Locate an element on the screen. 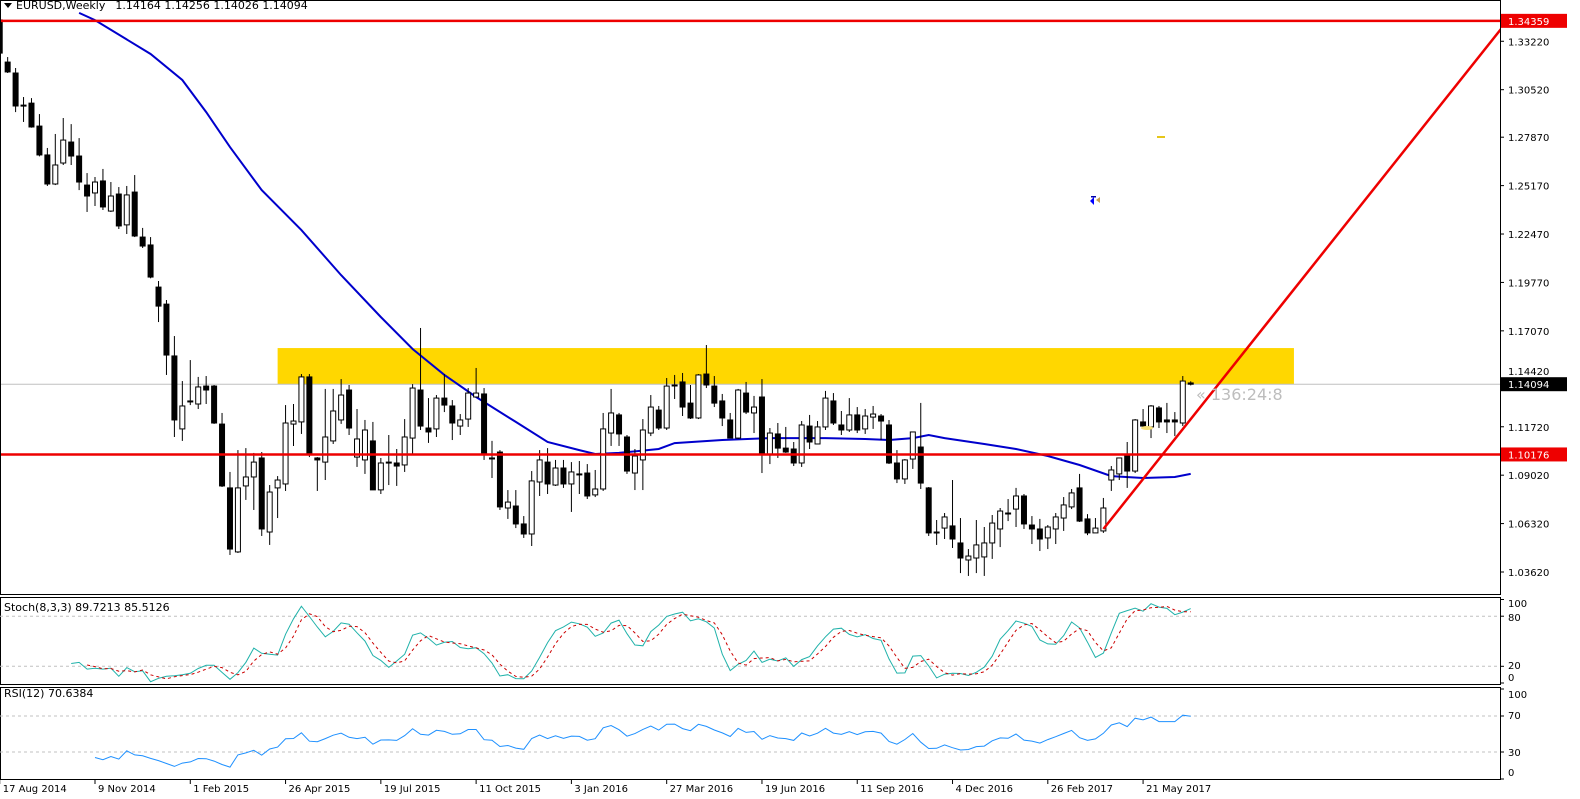 The image size is (1580, 799). time-tick-label: 27 Mar 2016 is located at coordinates (701, 789).